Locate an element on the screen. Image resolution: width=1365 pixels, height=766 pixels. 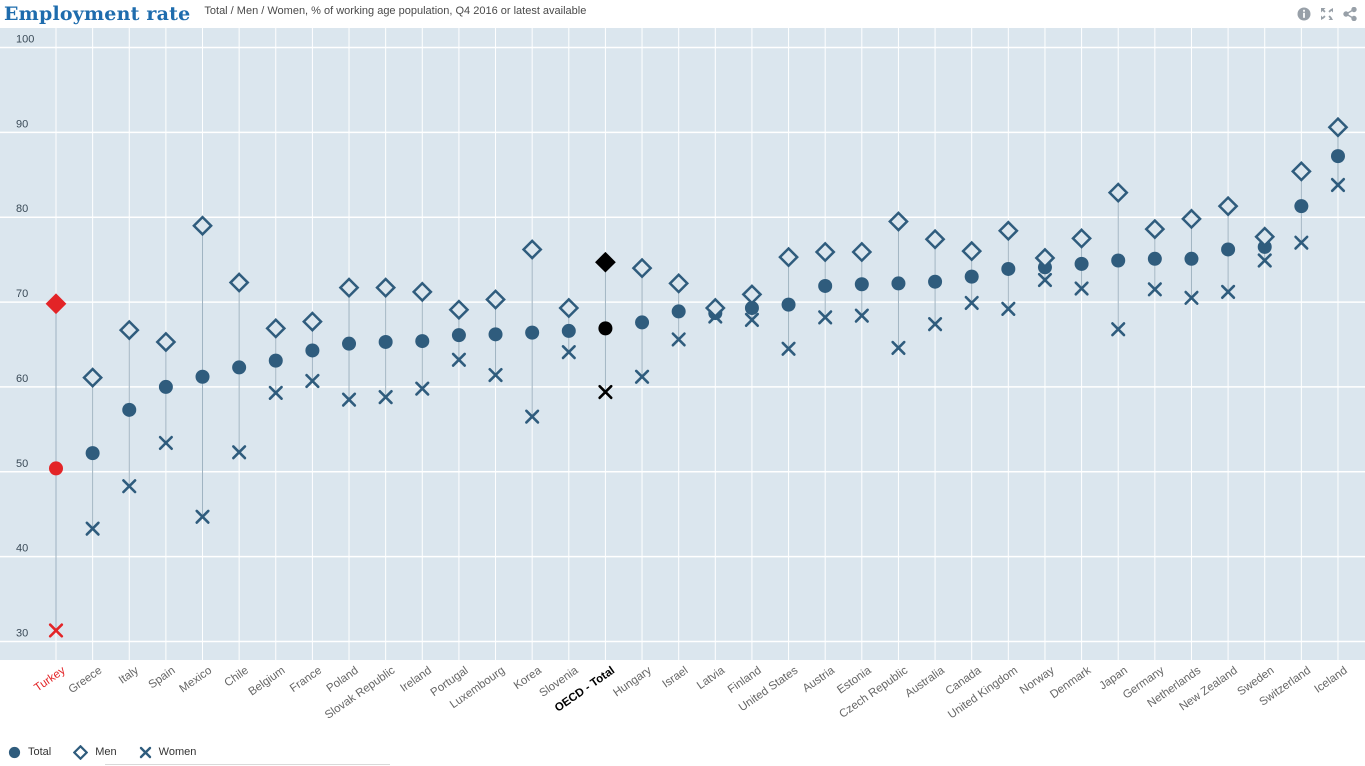
legend-item-women: Women is located at coordinates (167, 752).